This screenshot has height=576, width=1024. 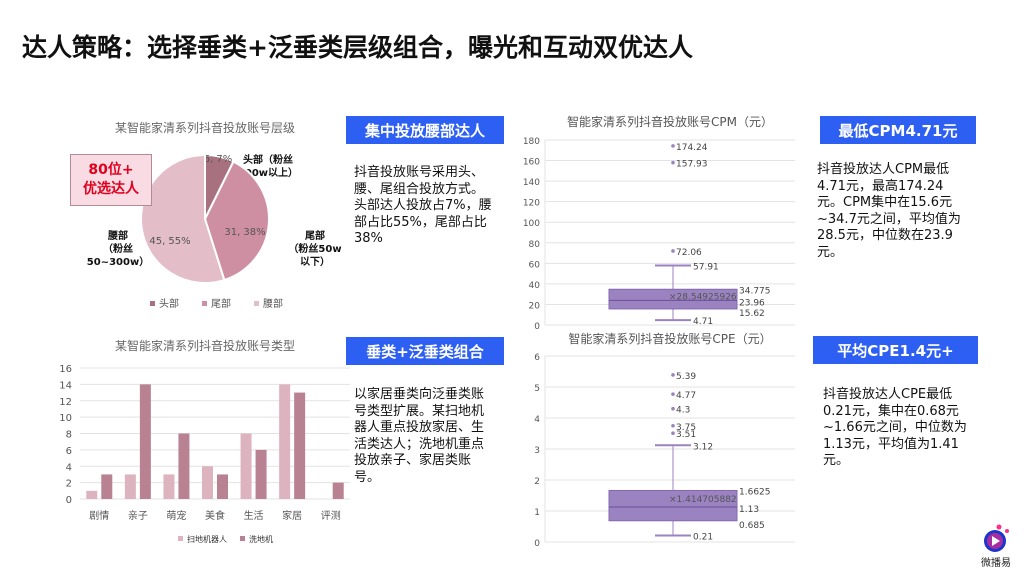 I want to click on cpe-outlier-label: 4.77, so click(x=686, y=396).